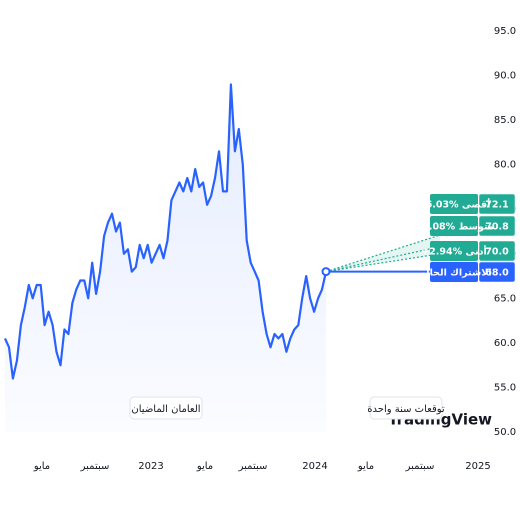  Describe the element at coordinates (505, 76) in the screenshot. I see `y-tick-label: 90.0` at that location.